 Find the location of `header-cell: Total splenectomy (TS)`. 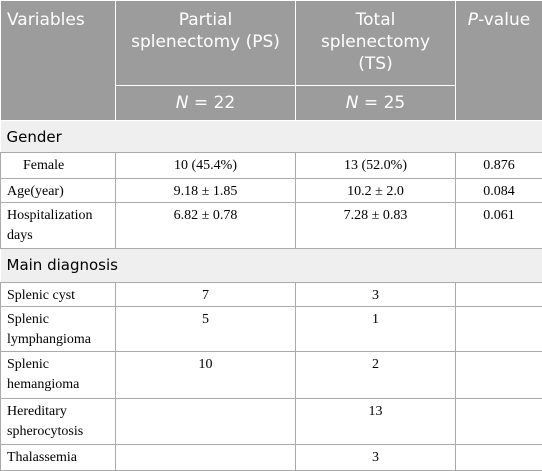

header-cell: Total splenectomy (TS) is located at coordinates (376, 43).